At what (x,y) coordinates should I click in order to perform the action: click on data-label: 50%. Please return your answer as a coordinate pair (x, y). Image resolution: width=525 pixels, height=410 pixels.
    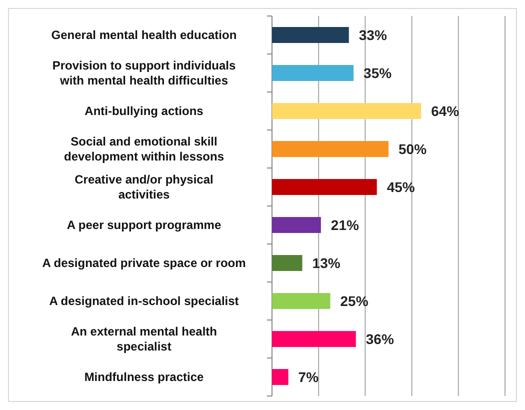
    Looking at the image, I should click on (413, 149).